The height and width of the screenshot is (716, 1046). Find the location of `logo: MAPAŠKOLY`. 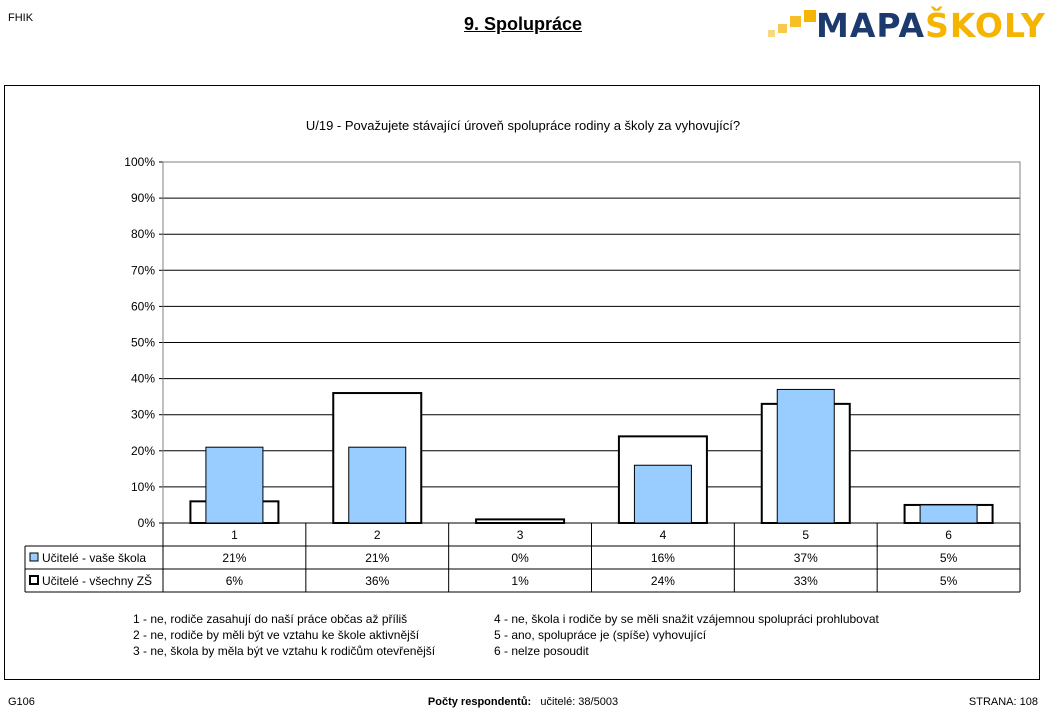

logo: MAPAŠKOLY is located at coordinates (906, 25).